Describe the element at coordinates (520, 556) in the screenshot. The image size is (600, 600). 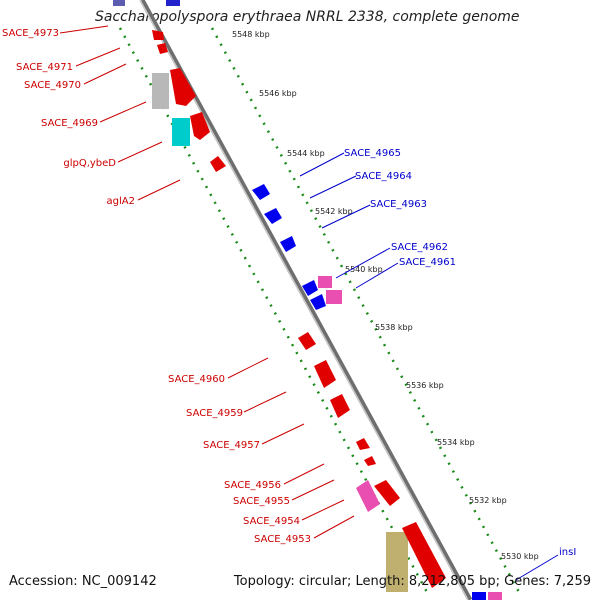
I see `kbp-tick-label: 5530 kbp` at that location.